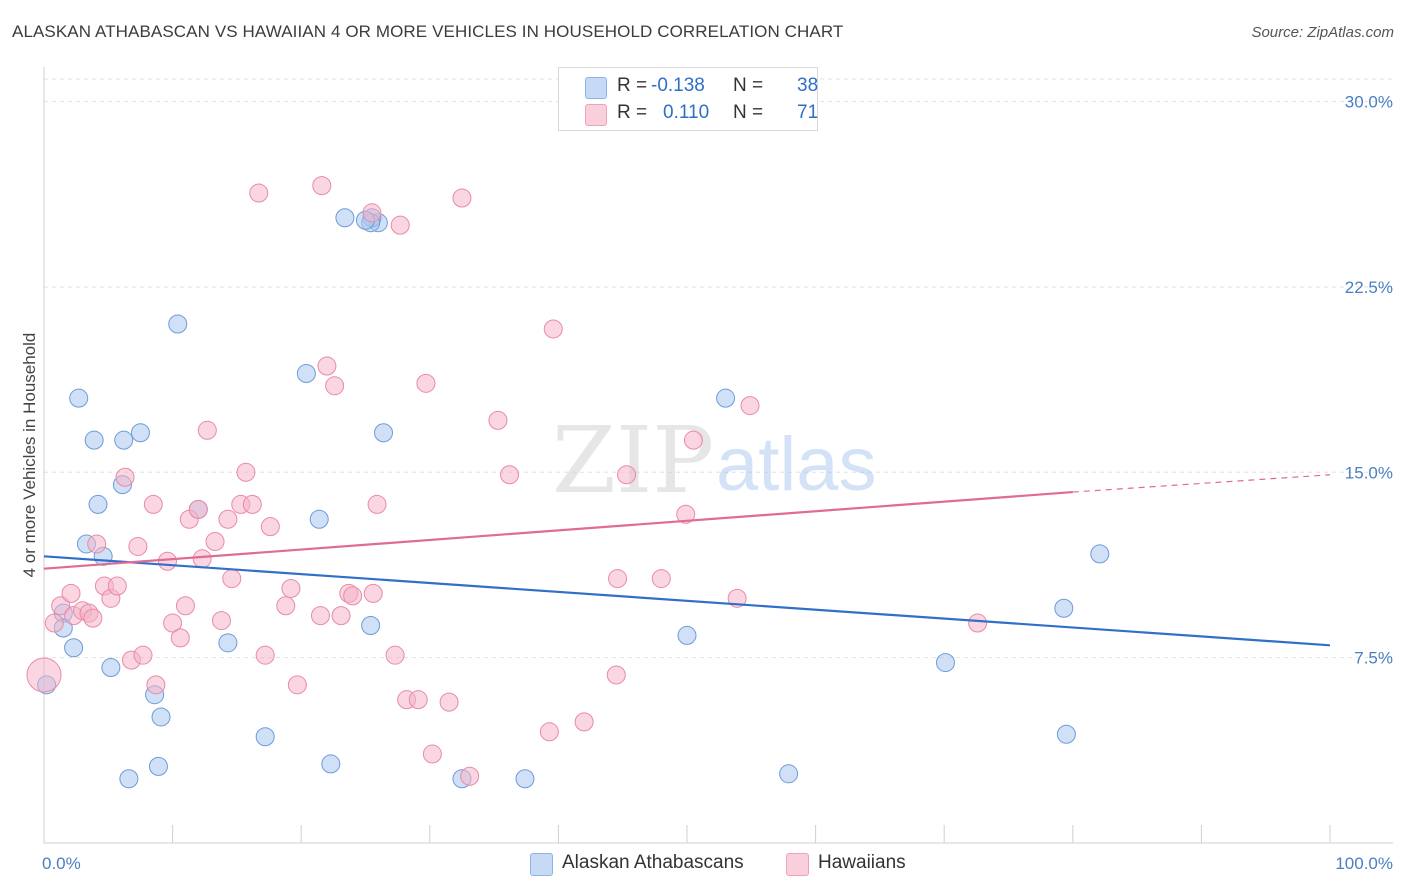 Image resolution: width=1406 pixels, height=892 pixels. Describe the element at coordinates (686, 112) in the screenshot. I see `legend-r-value: 0.110` at that location.